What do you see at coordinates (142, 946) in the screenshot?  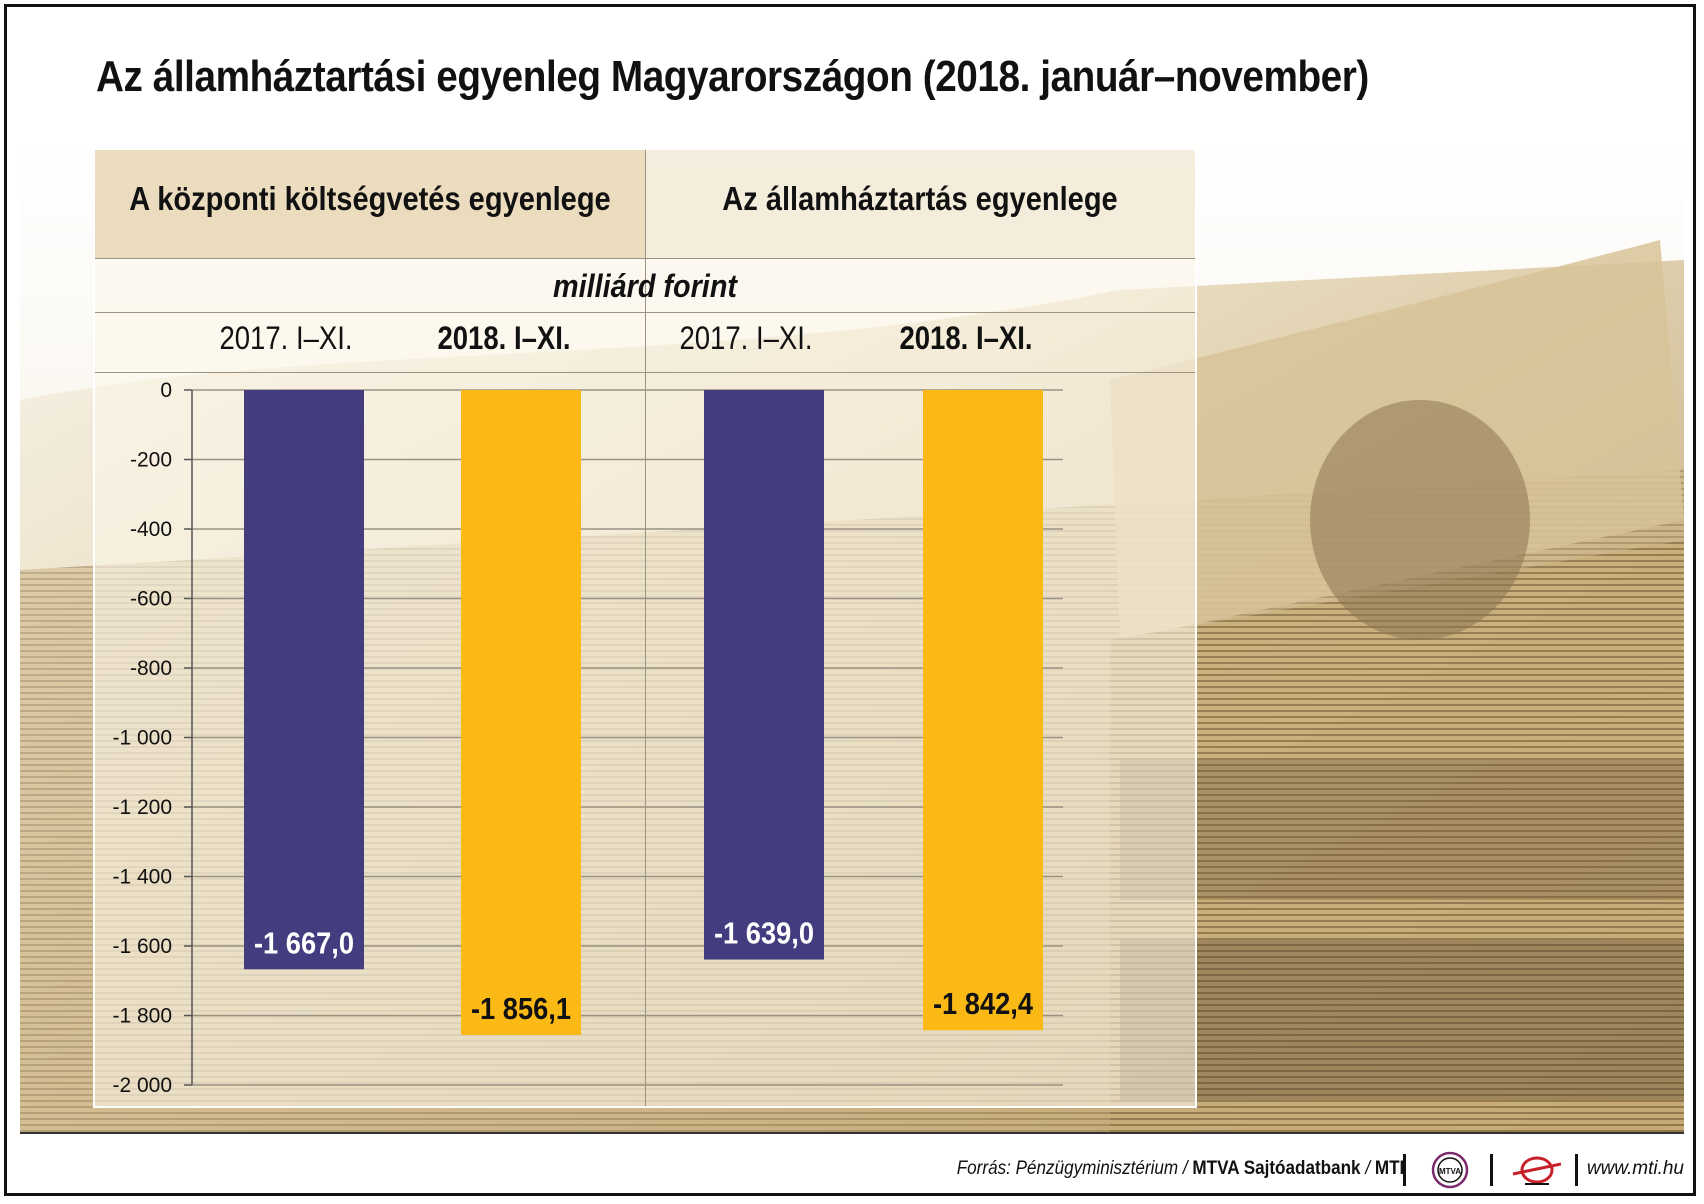 I see `y-tick-label: -1 600` at bounding box center [142, 946].